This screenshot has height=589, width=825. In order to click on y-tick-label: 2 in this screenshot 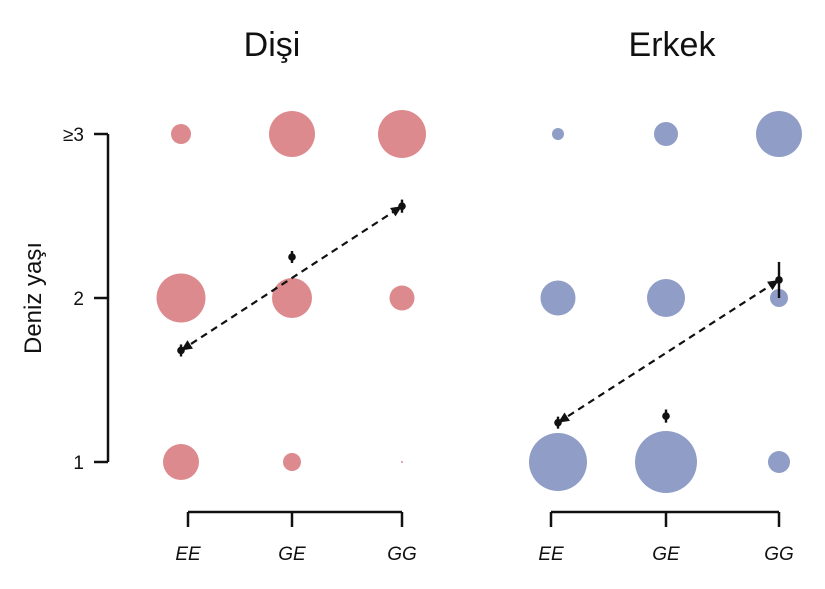, I will do `click(78, 299)`.